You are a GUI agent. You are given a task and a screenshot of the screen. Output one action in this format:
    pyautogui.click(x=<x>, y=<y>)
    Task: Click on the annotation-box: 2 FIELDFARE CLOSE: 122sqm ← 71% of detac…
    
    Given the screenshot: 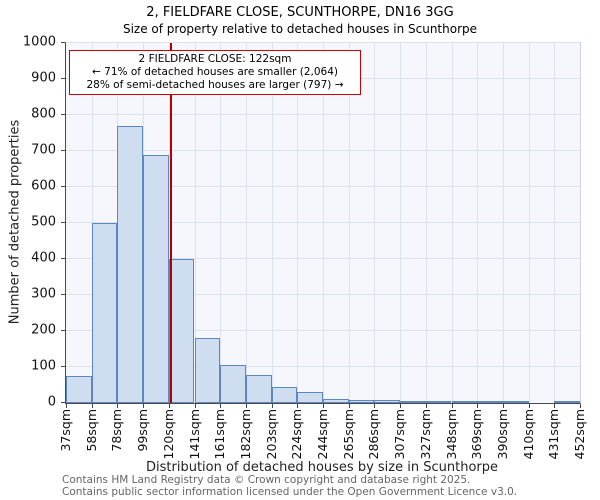 What is the action you would take?
    pyautogui.click(x=215, y=72)
    